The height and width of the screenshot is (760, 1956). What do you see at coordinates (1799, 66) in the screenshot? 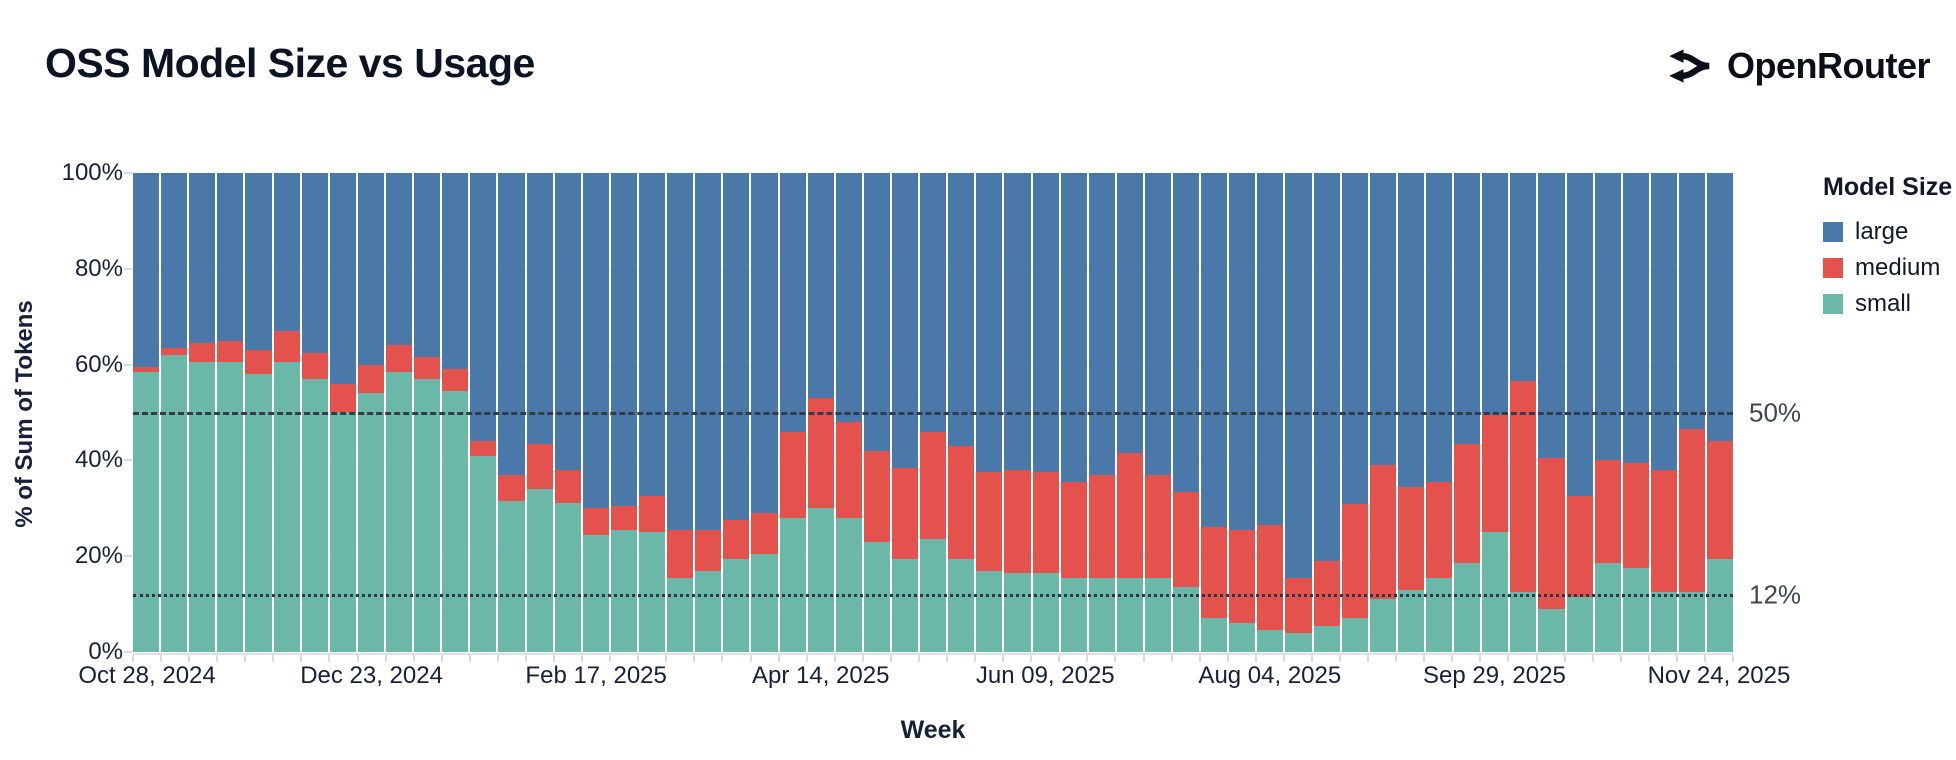
I see `openrouter-logo: OpenRouter` at bounding box center [1799, 66].